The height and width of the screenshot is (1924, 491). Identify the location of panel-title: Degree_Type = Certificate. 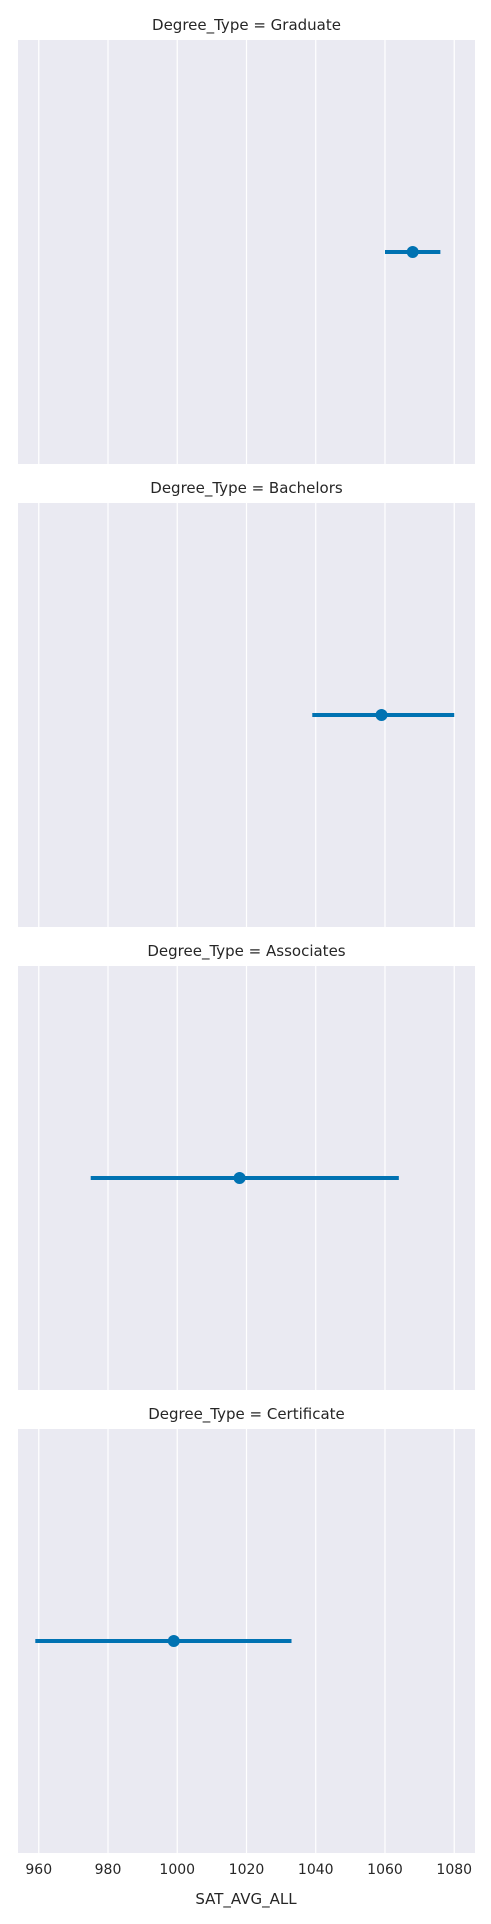
(246, 1414).